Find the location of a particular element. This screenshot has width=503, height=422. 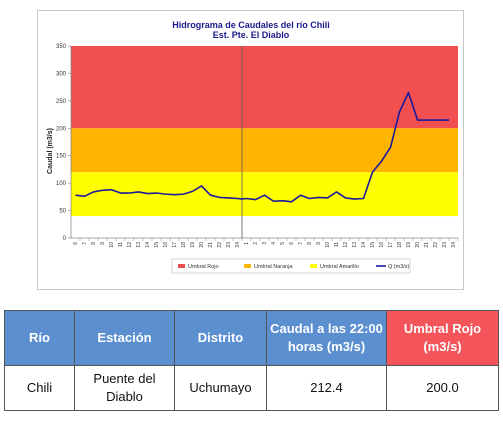

x-tick-label: 5 is located at coordinates (283, 243).